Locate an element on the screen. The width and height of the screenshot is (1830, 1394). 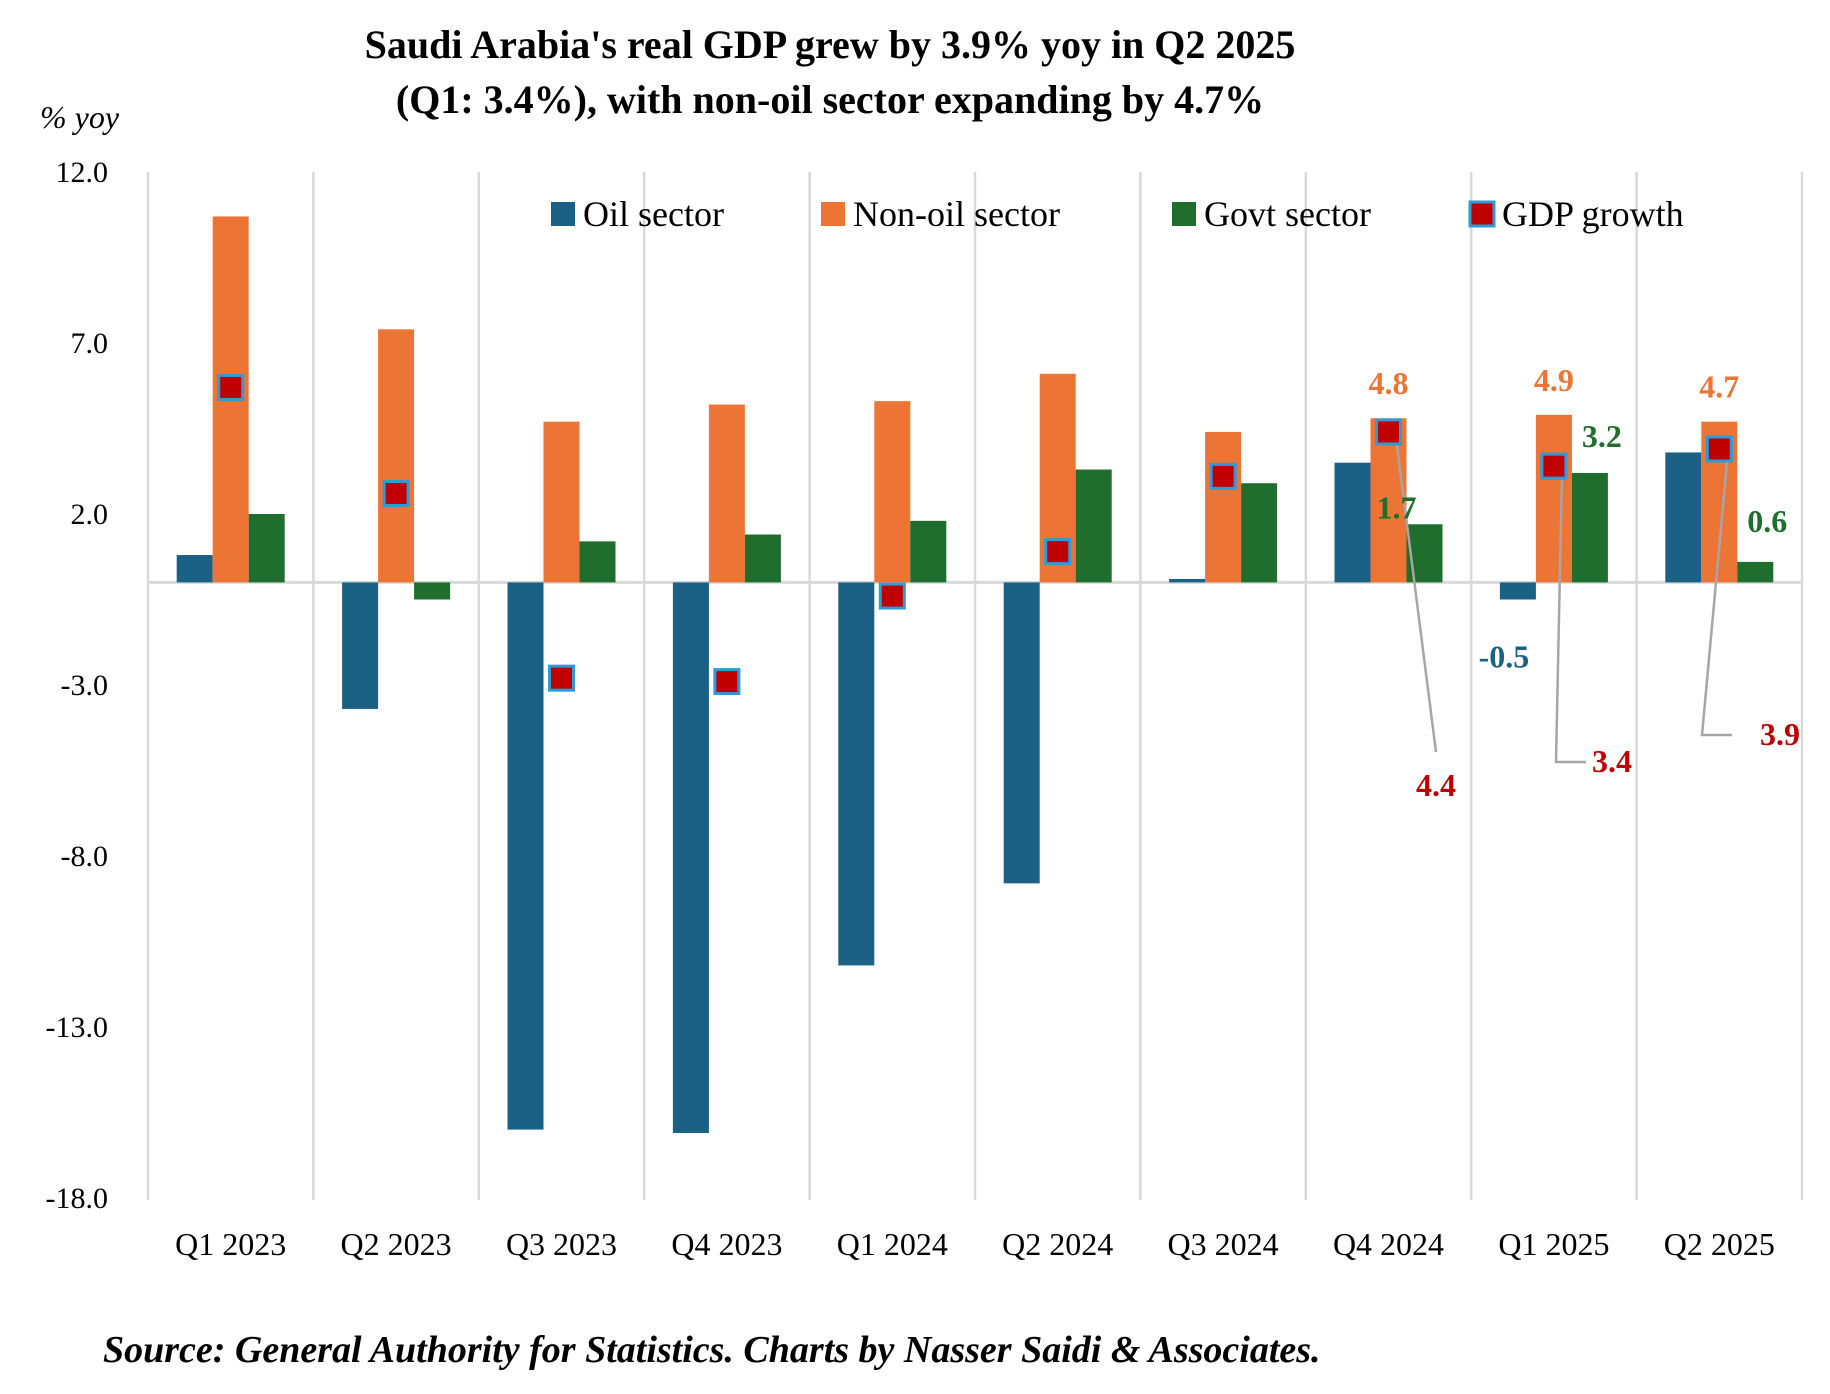
y-tick-label-3: -3.0 is located at coordinates (85, 685).